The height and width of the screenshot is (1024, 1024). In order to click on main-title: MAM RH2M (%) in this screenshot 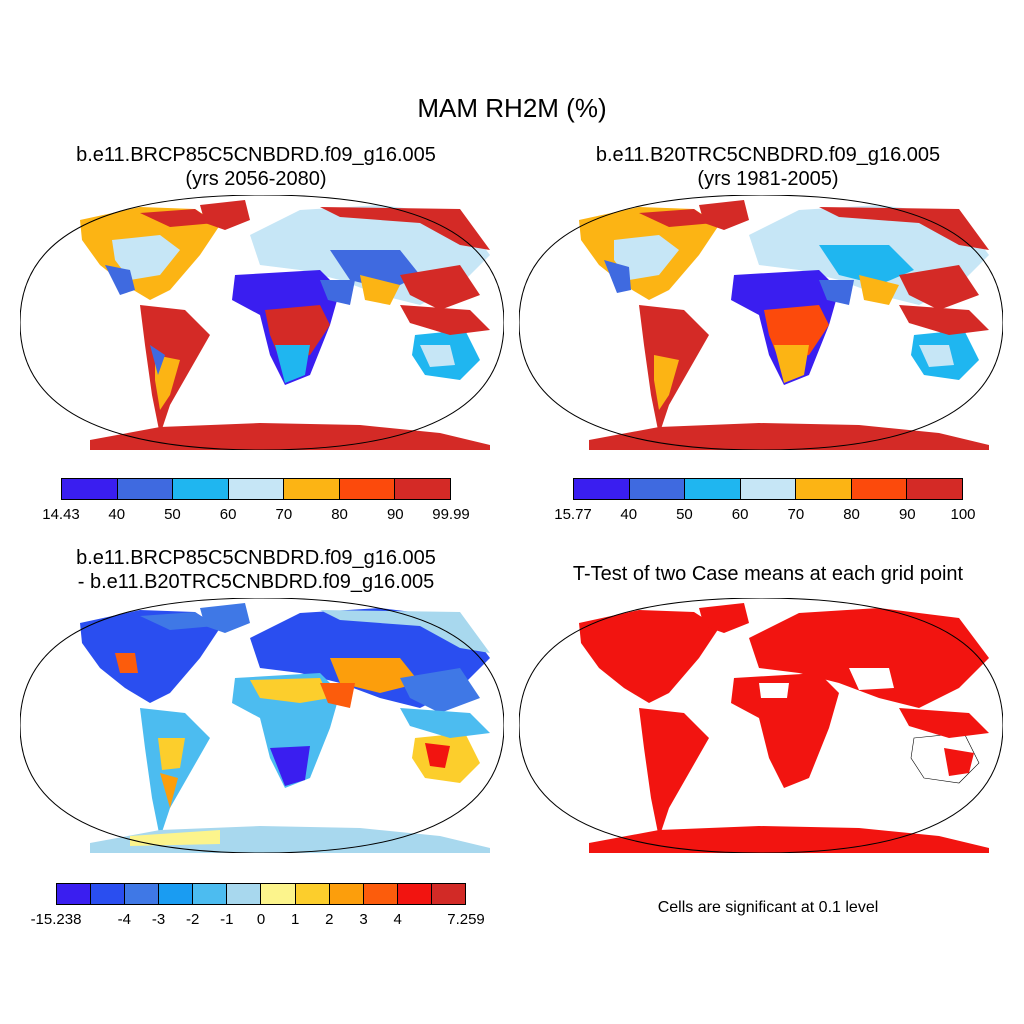, I will do `click(512, 108)`.